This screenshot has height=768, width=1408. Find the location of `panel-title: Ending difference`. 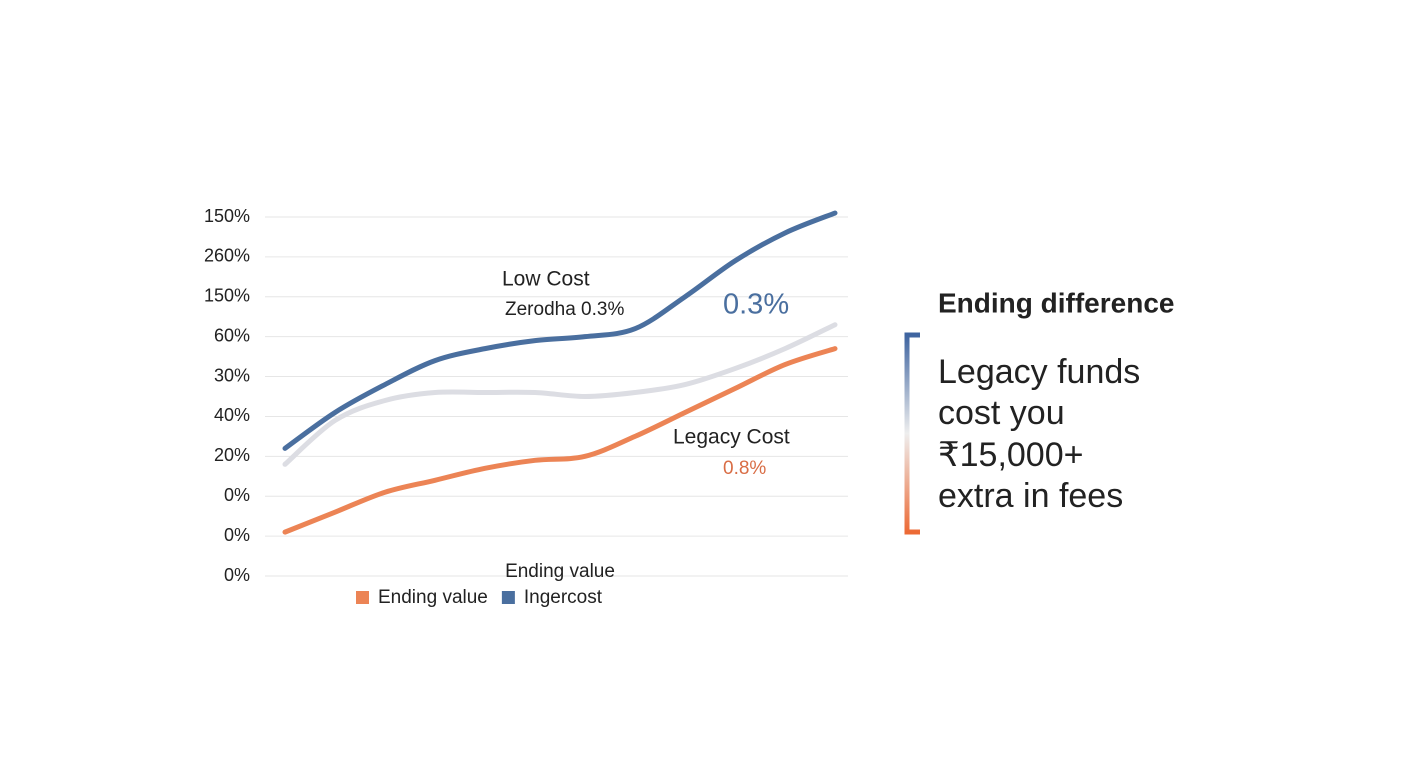

panel-title: Ending difference is located at coordinates (1056, 302).